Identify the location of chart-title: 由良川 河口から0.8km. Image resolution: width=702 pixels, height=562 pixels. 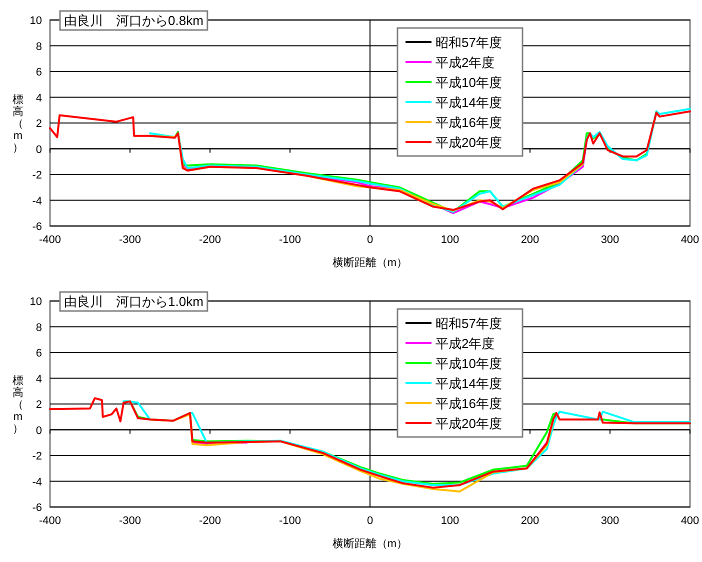
(134, 20).